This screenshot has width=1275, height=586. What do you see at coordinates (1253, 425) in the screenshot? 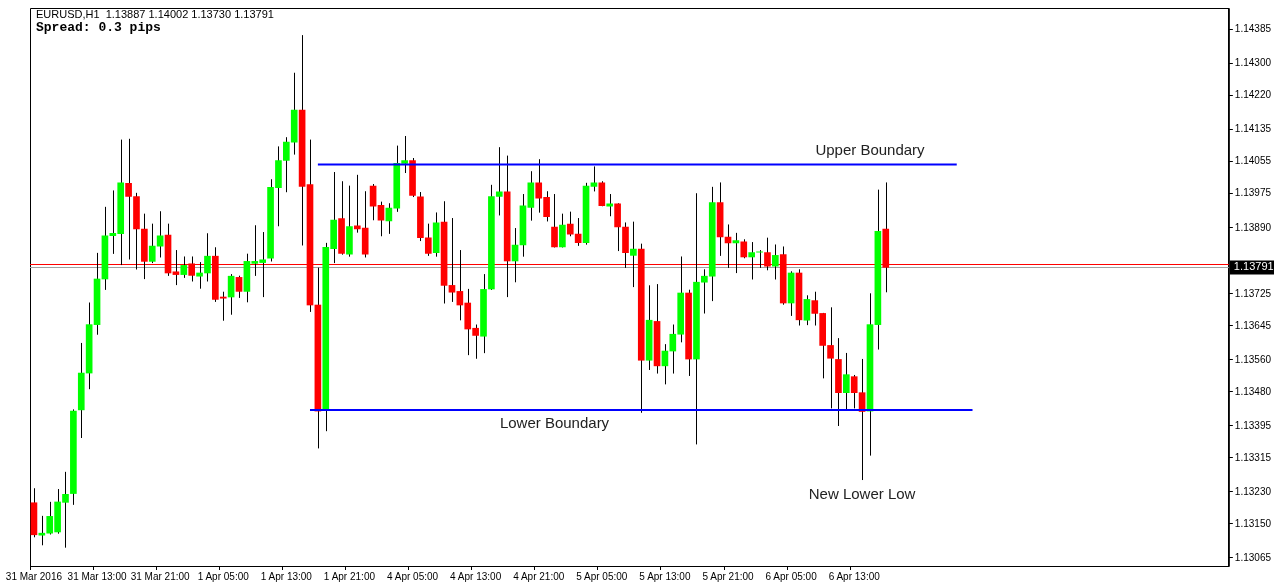
I see `y-tick-label: 1.13395` at bounding box center [1253, 425].